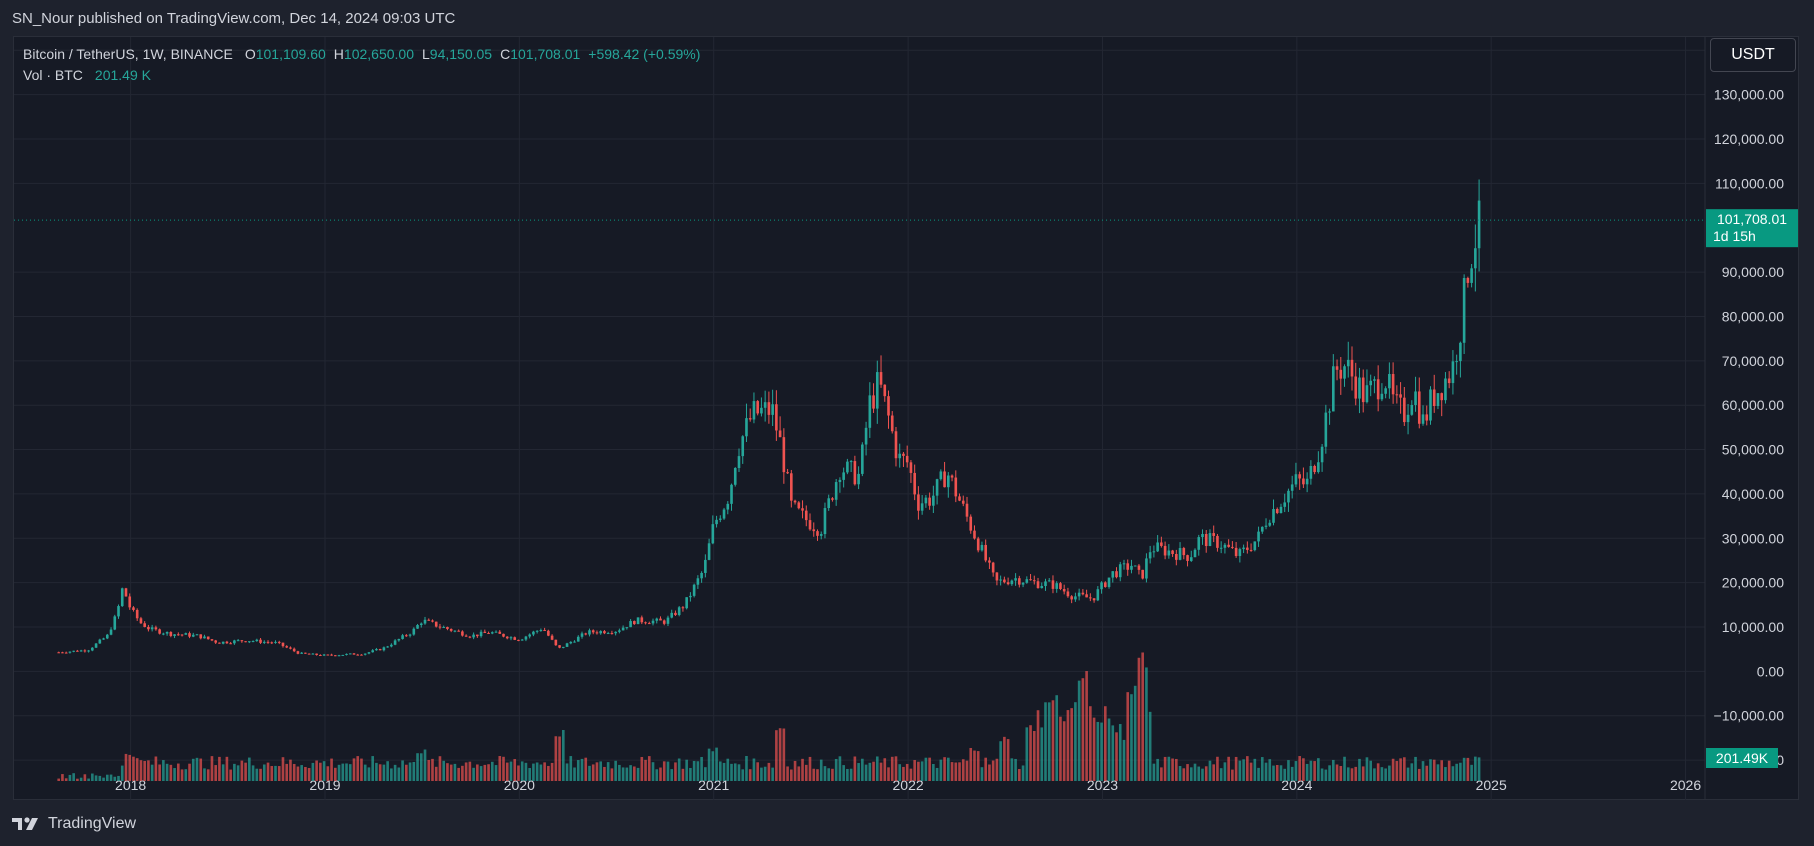 The image size is (1814, 846). I want to click on change-value: +598.42 (+0.59%), so click(644, 54).